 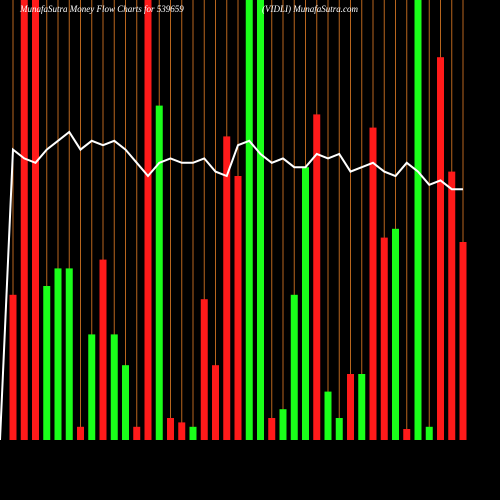 I want to click on chart-title: MunafaSutra Money Flow Charts for 539659, so click(x=101, y=9).